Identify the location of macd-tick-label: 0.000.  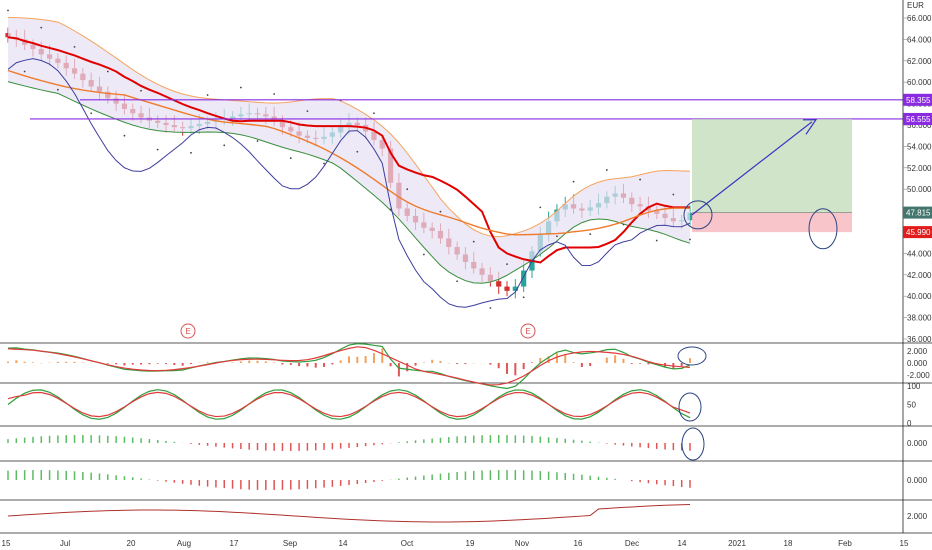
(917, 363).